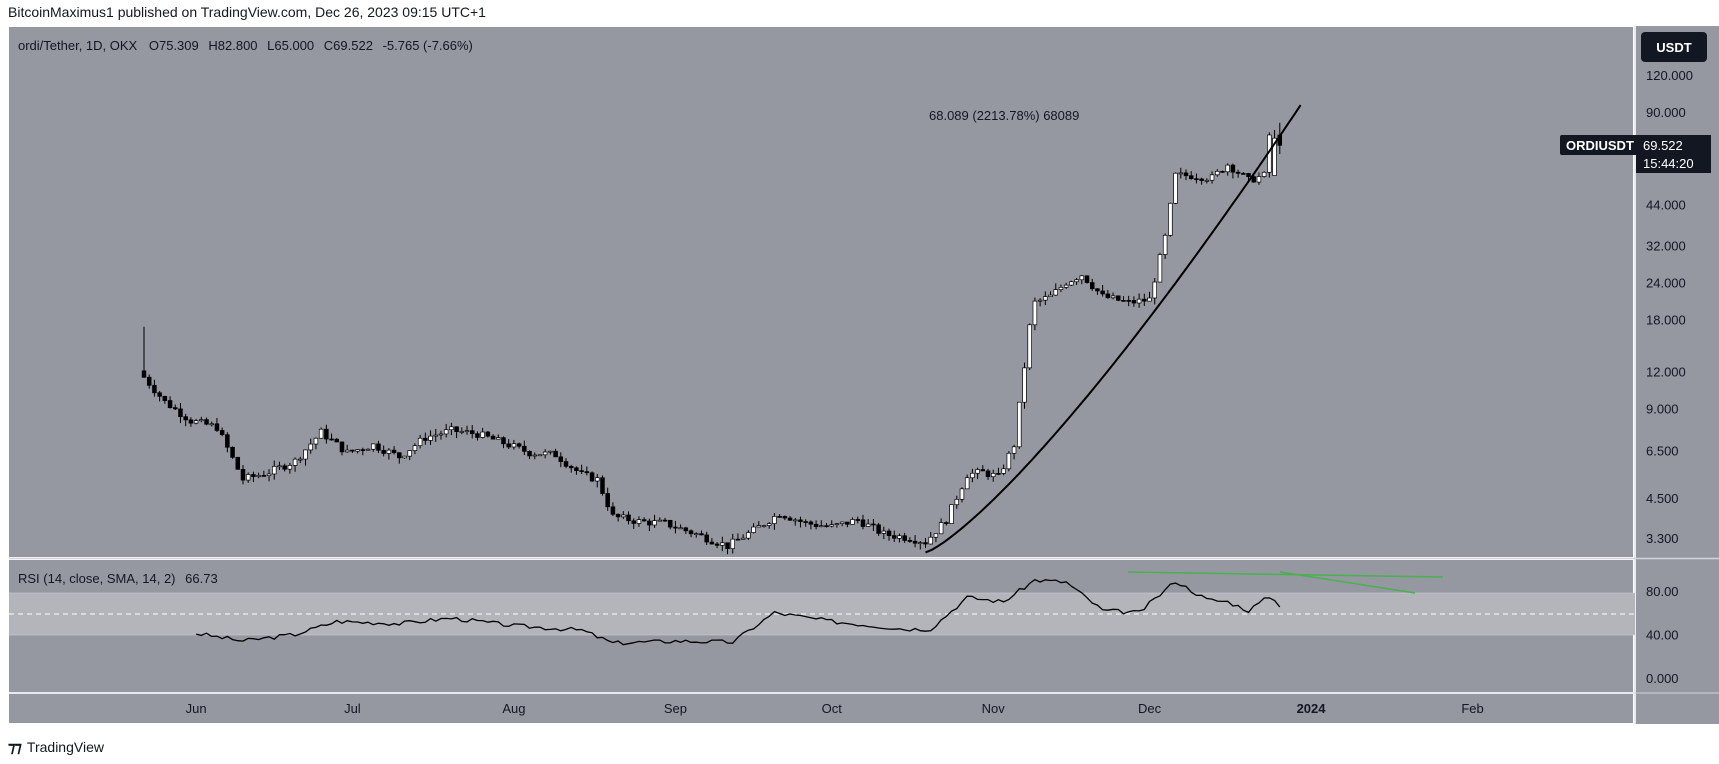  Describe the element at coordinates (238, 45) in the screenshot. I see `legend-high: 82.800` at that location.